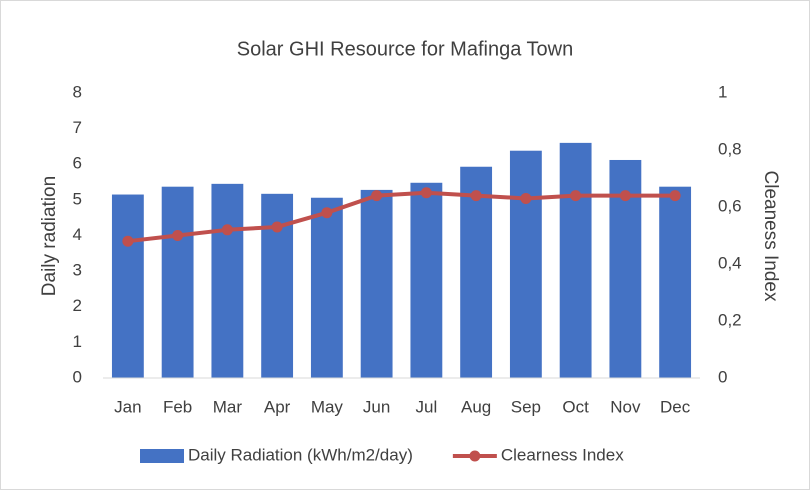 The width and height of the screenshot is (810, 490). I want to click on y-tick-label: 8, so click(77, 91).